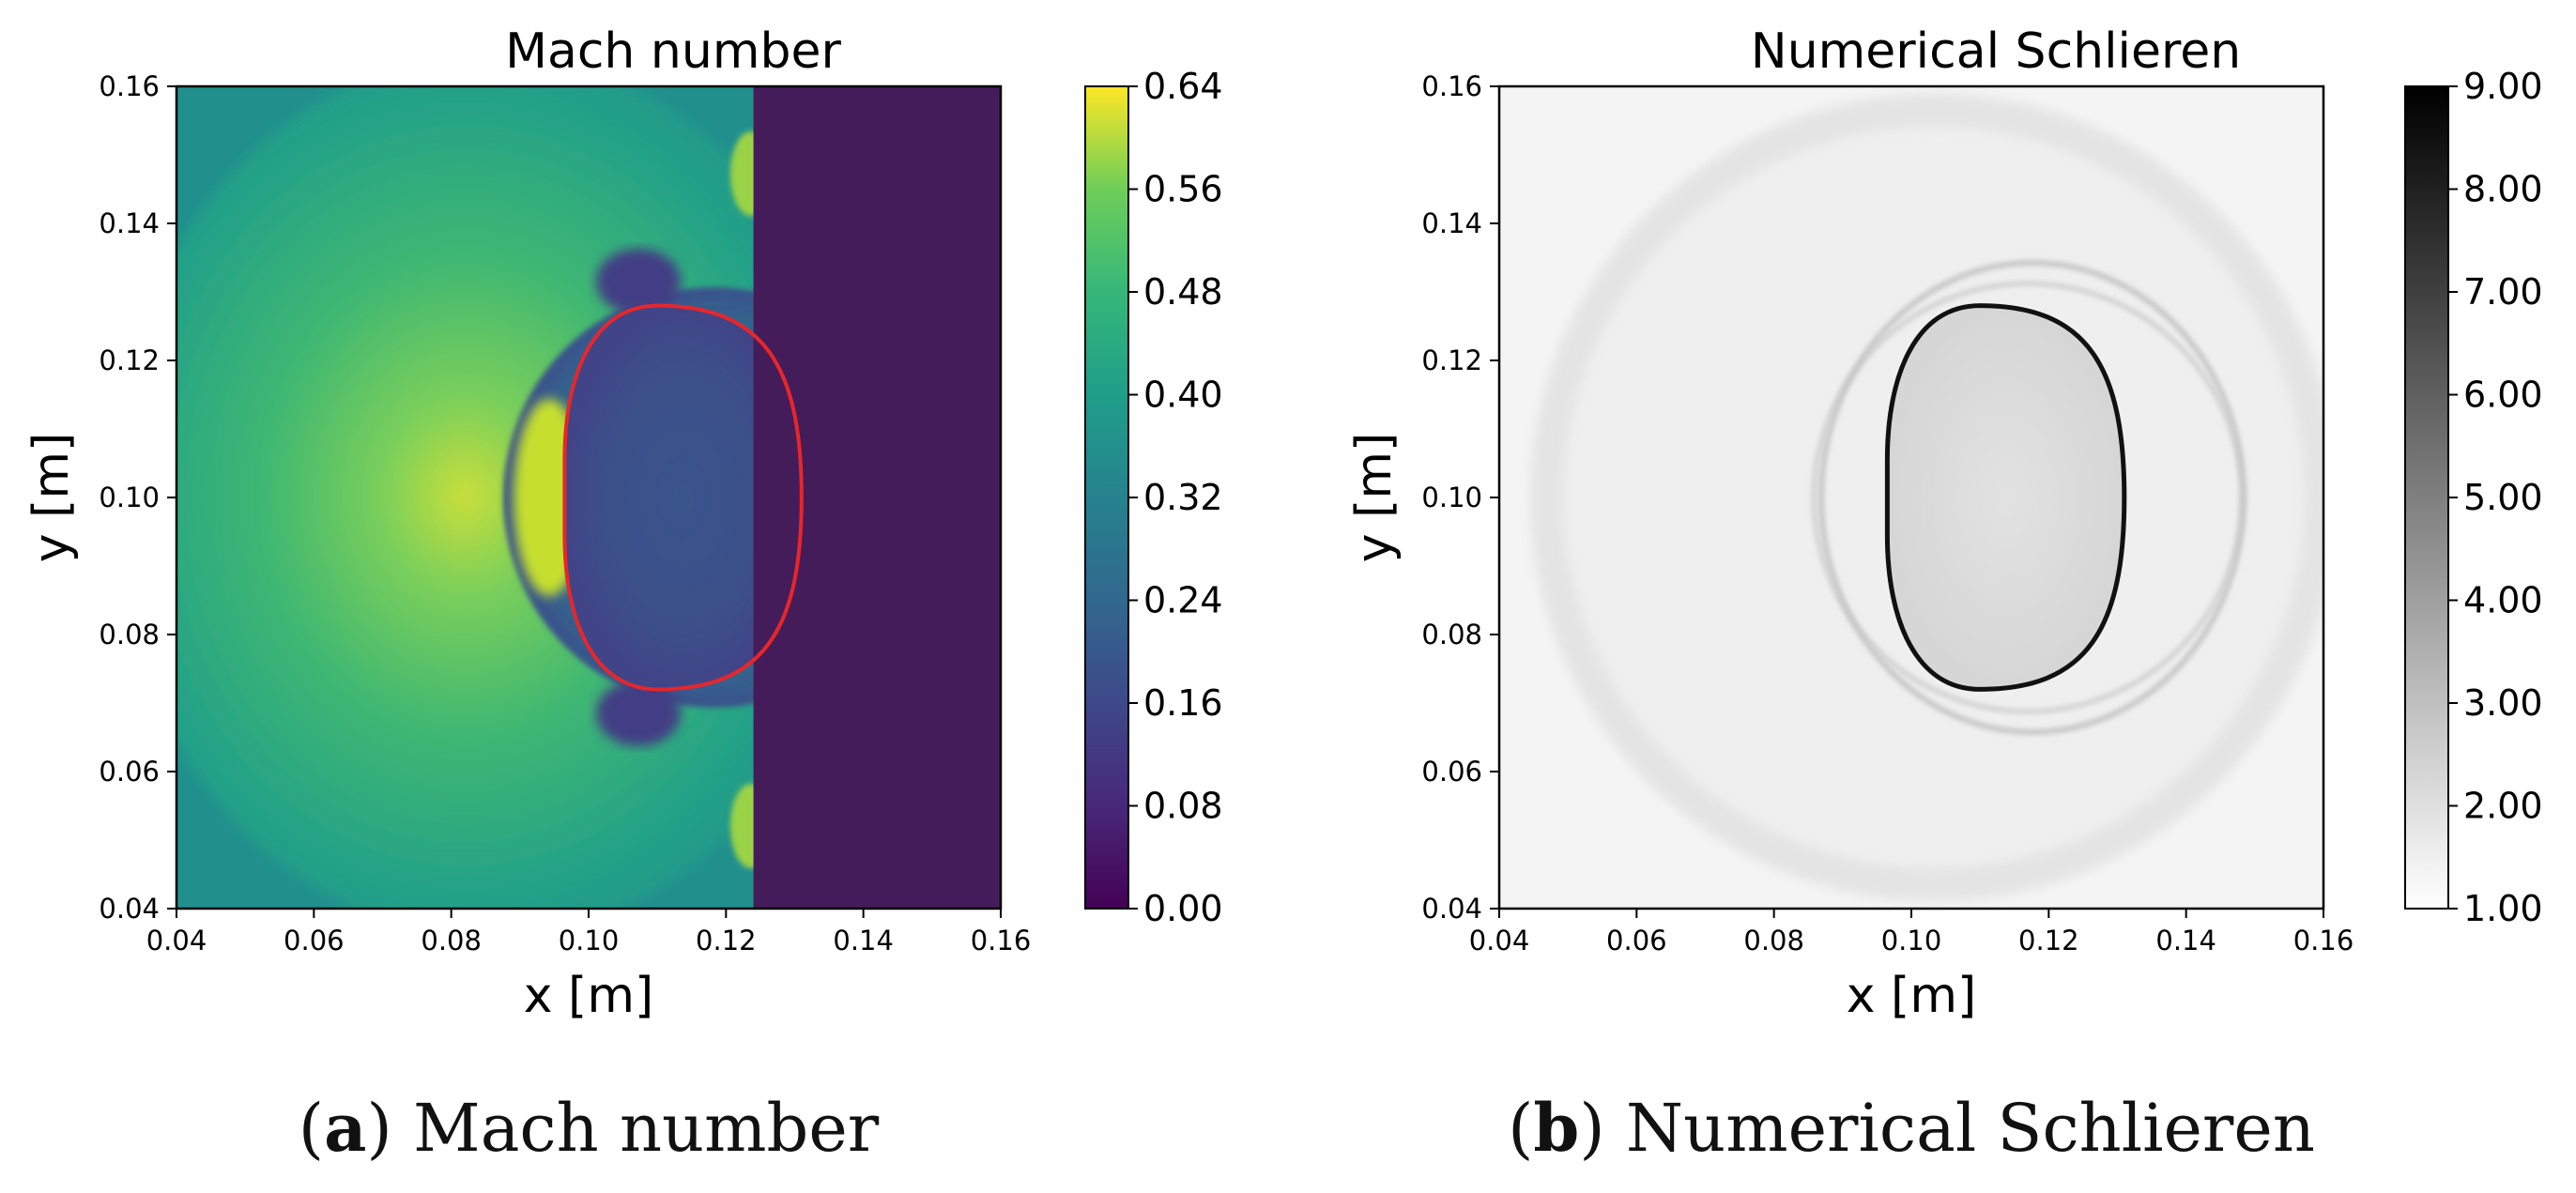 The height and width of the screenshot is (1193, 2576). What do you see at coordinates (1183, 600) in the screenshot?
I see `colorbar-tick-label: 0.24` at bounding box center [1183, 600].